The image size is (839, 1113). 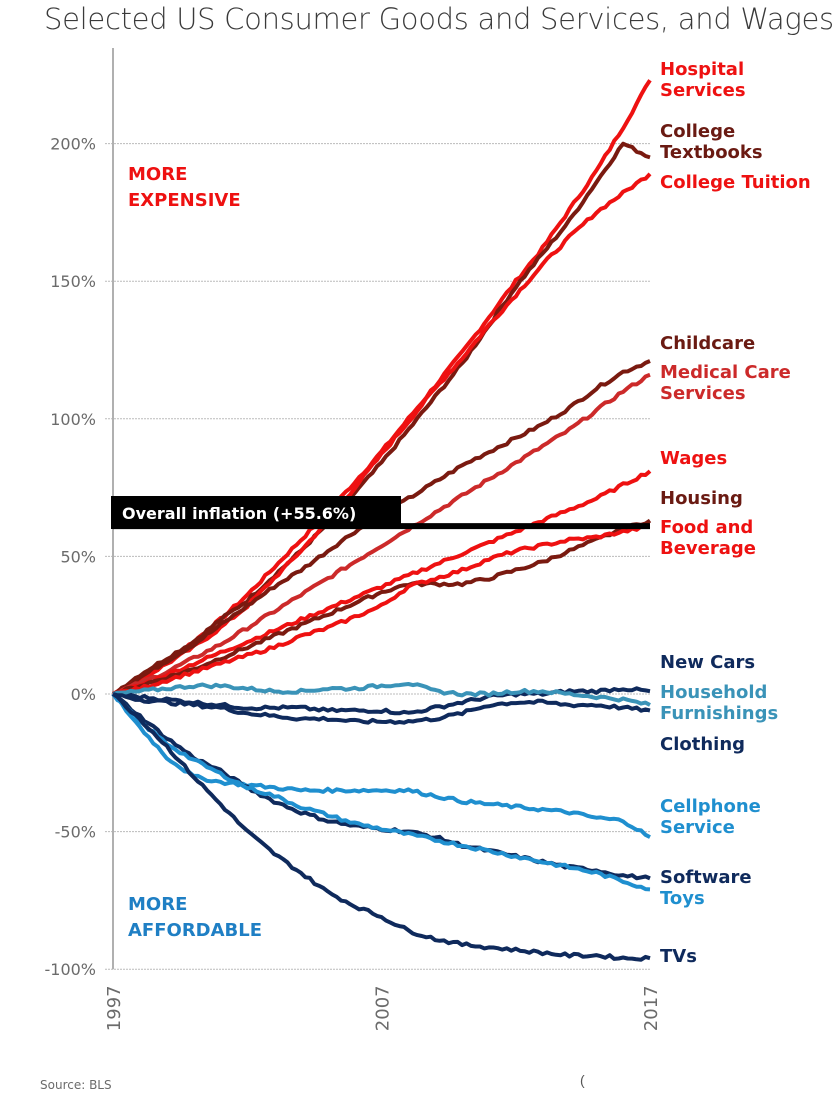 What do you see at coordinates (381, 765) in the screenshot?
I see `series-line-cellphone-service` at bounding box center [381, 765].